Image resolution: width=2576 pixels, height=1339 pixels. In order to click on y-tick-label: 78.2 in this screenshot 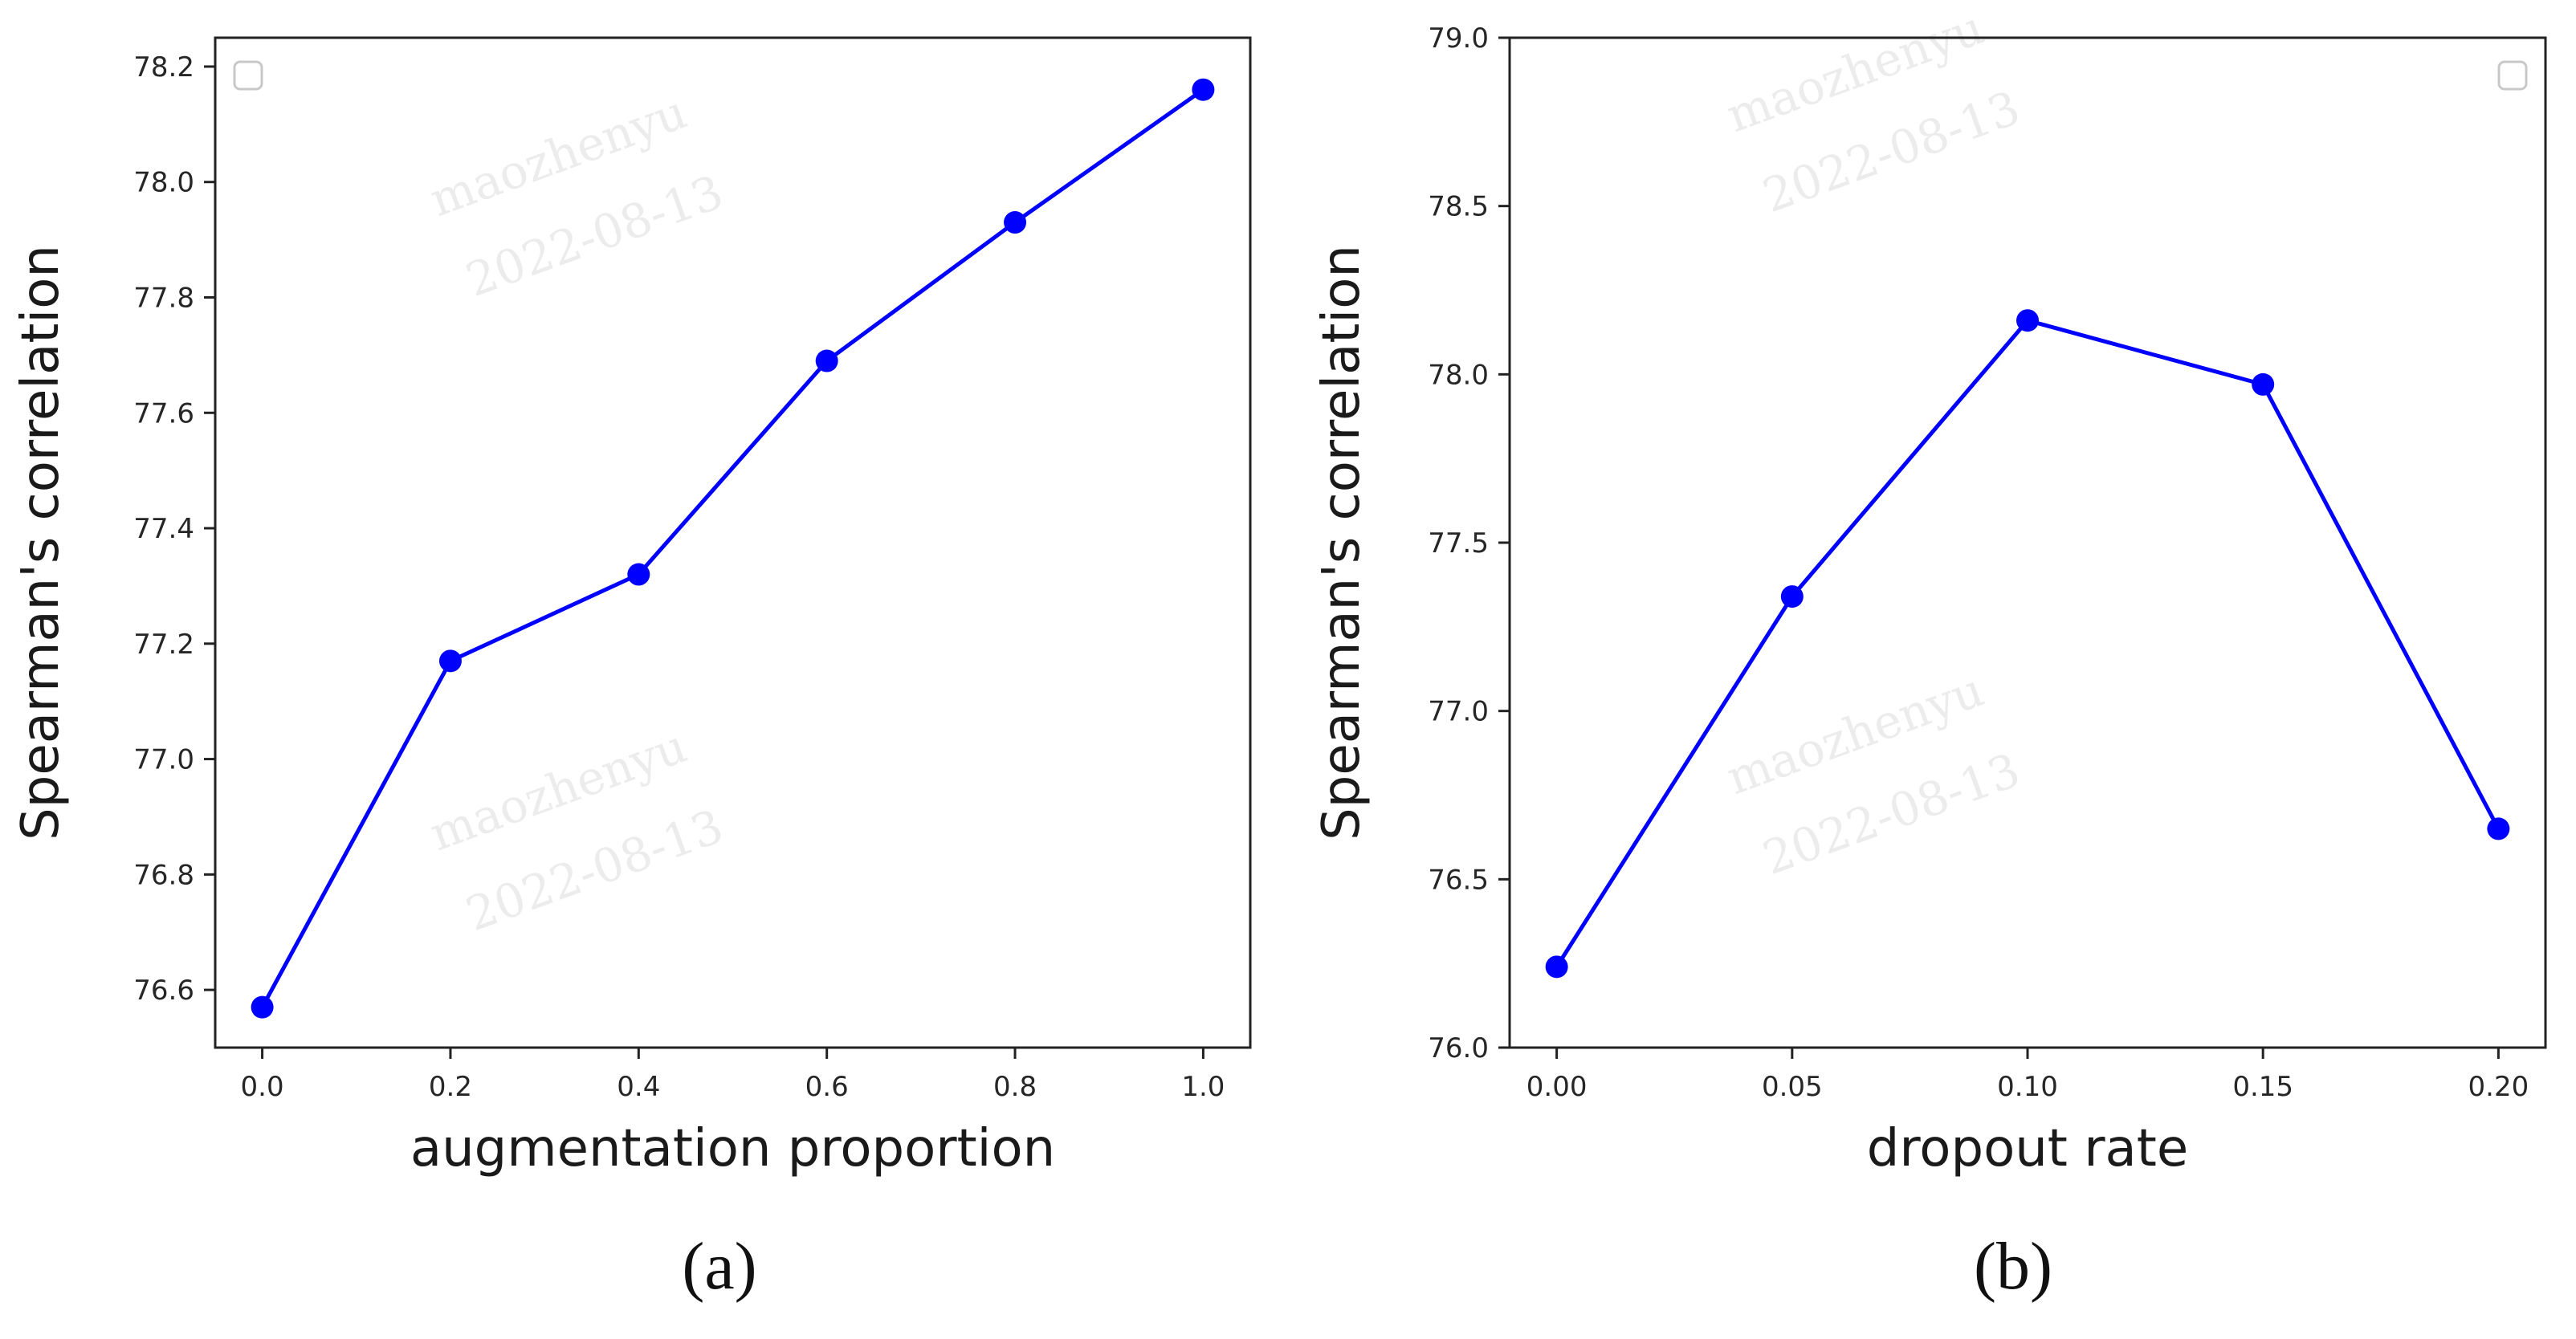, I will do `click(163, 67)`.